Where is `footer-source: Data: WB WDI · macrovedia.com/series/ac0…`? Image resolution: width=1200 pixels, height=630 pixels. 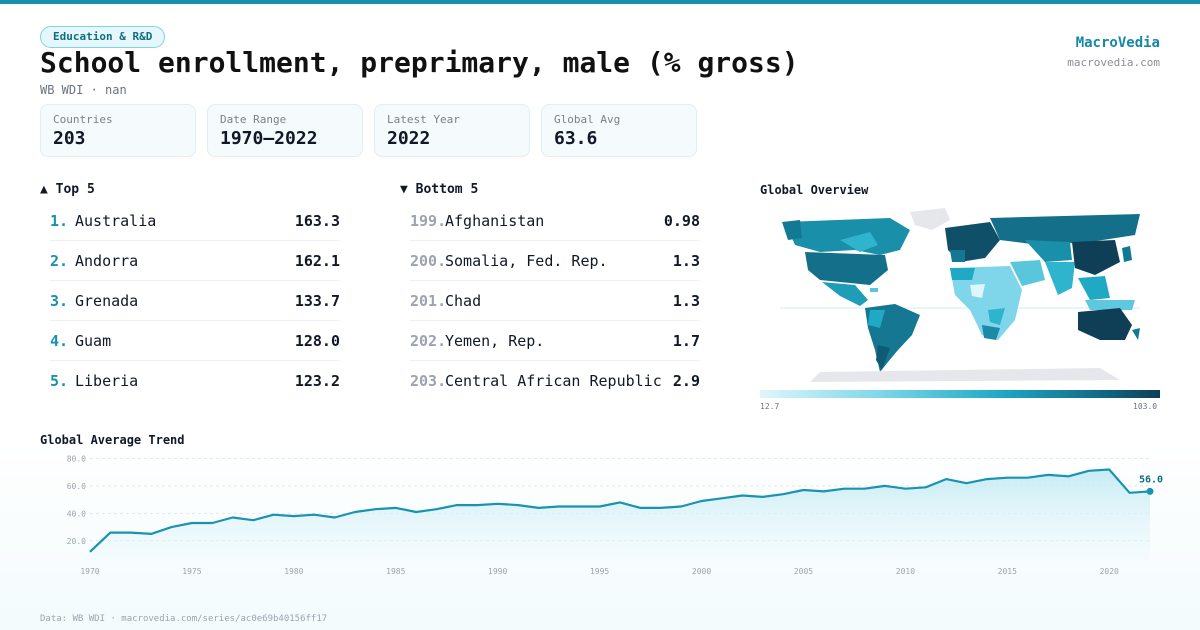
footer-source: Data: WB WDI · macrovedia.com/series/ac0… is located at coordinates (184, 619).